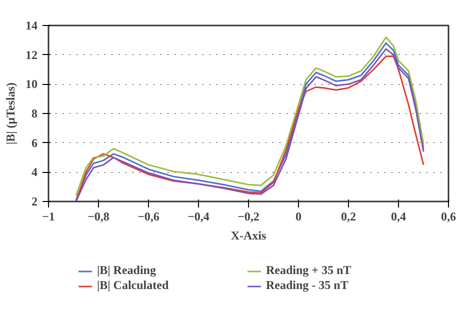  Describe the element at coordinates (133, 285) in the screenshot. I see `legend-label: |B| Calculated` at that location.